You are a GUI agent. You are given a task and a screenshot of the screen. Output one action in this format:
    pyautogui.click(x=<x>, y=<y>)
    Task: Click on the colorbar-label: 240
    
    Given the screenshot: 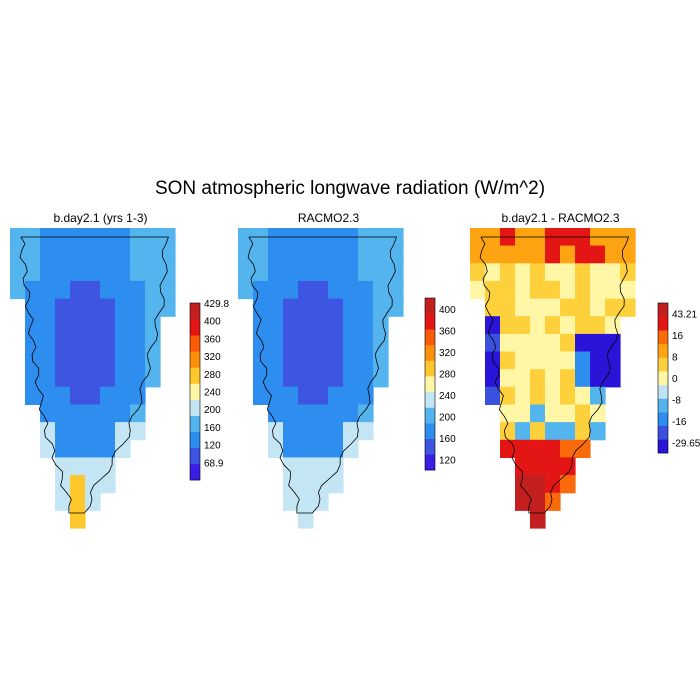 What is the action you would take?
    pyautogui.click(x=447, y=396)
    